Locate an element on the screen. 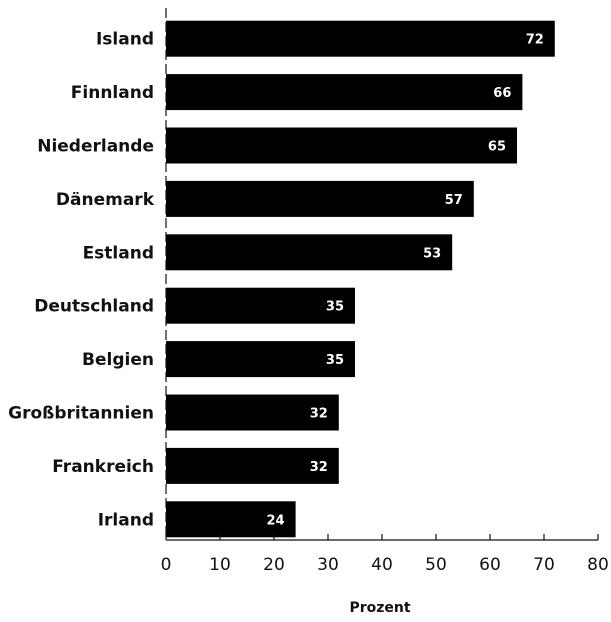  bar-value-label: 53 is located at coordinates (432, 253).